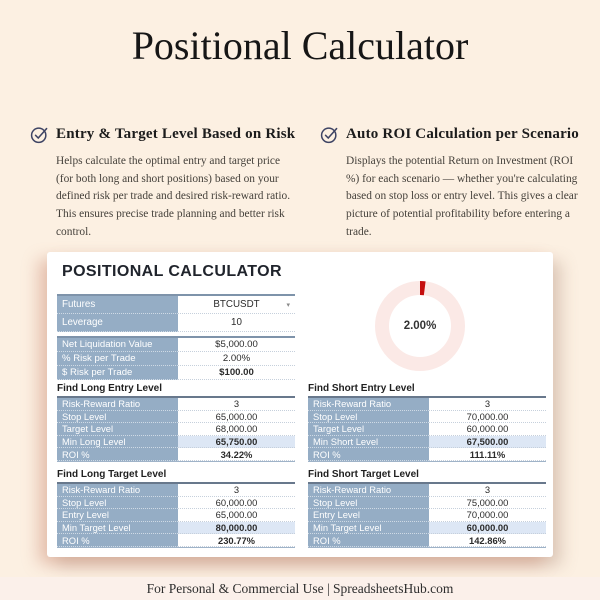 The height and width of the screenshot is (600, 600). What do you see at coordinates (172, 271) in the screenshot?
I see `sheet-title: POSITIONAL CALCULATOR` at bounding box center [172, 271].